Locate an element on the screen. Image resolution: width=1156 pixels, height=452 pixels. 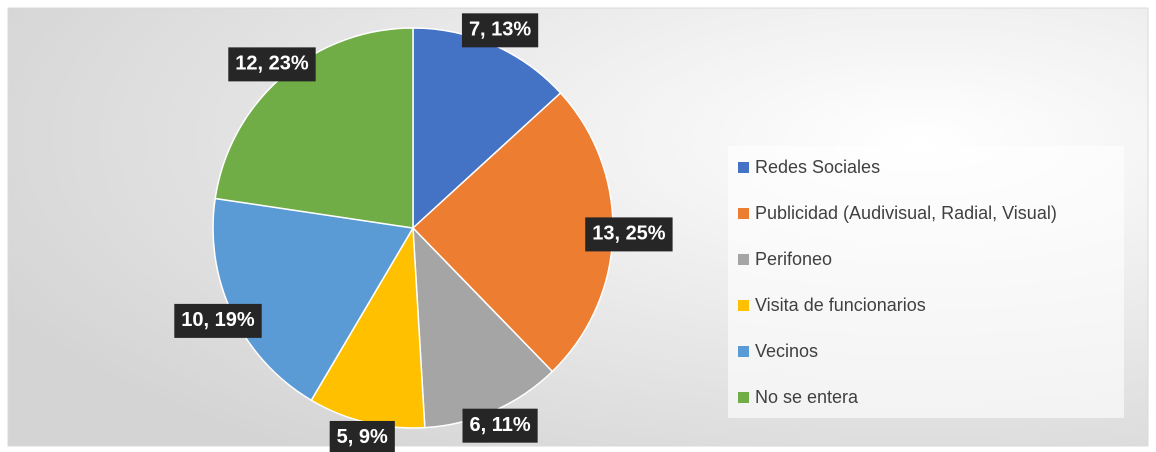
data-label-text: 10, 19% is located at coordinates (218, 320).